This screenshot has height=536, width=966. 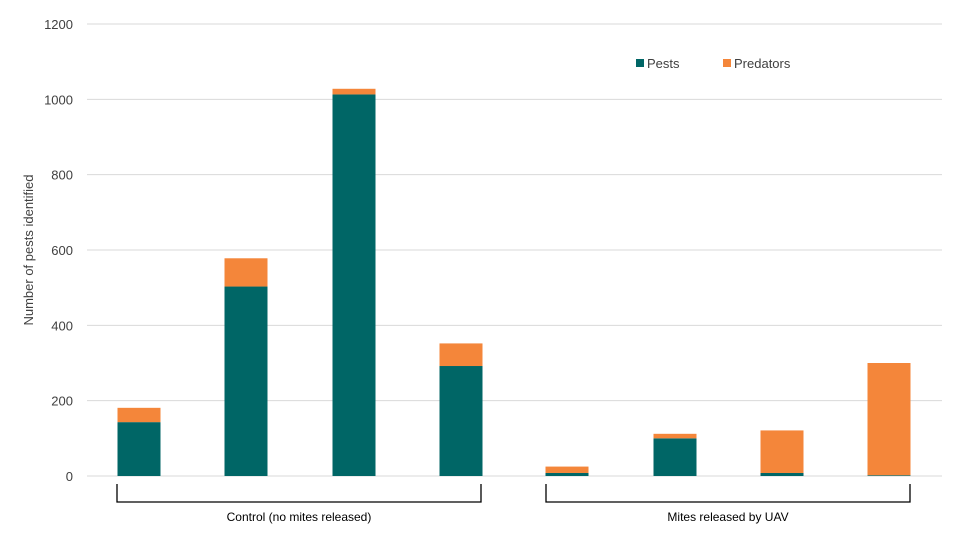 I want to click on group-label: Control (no mites released), so click(x=299, y=517).